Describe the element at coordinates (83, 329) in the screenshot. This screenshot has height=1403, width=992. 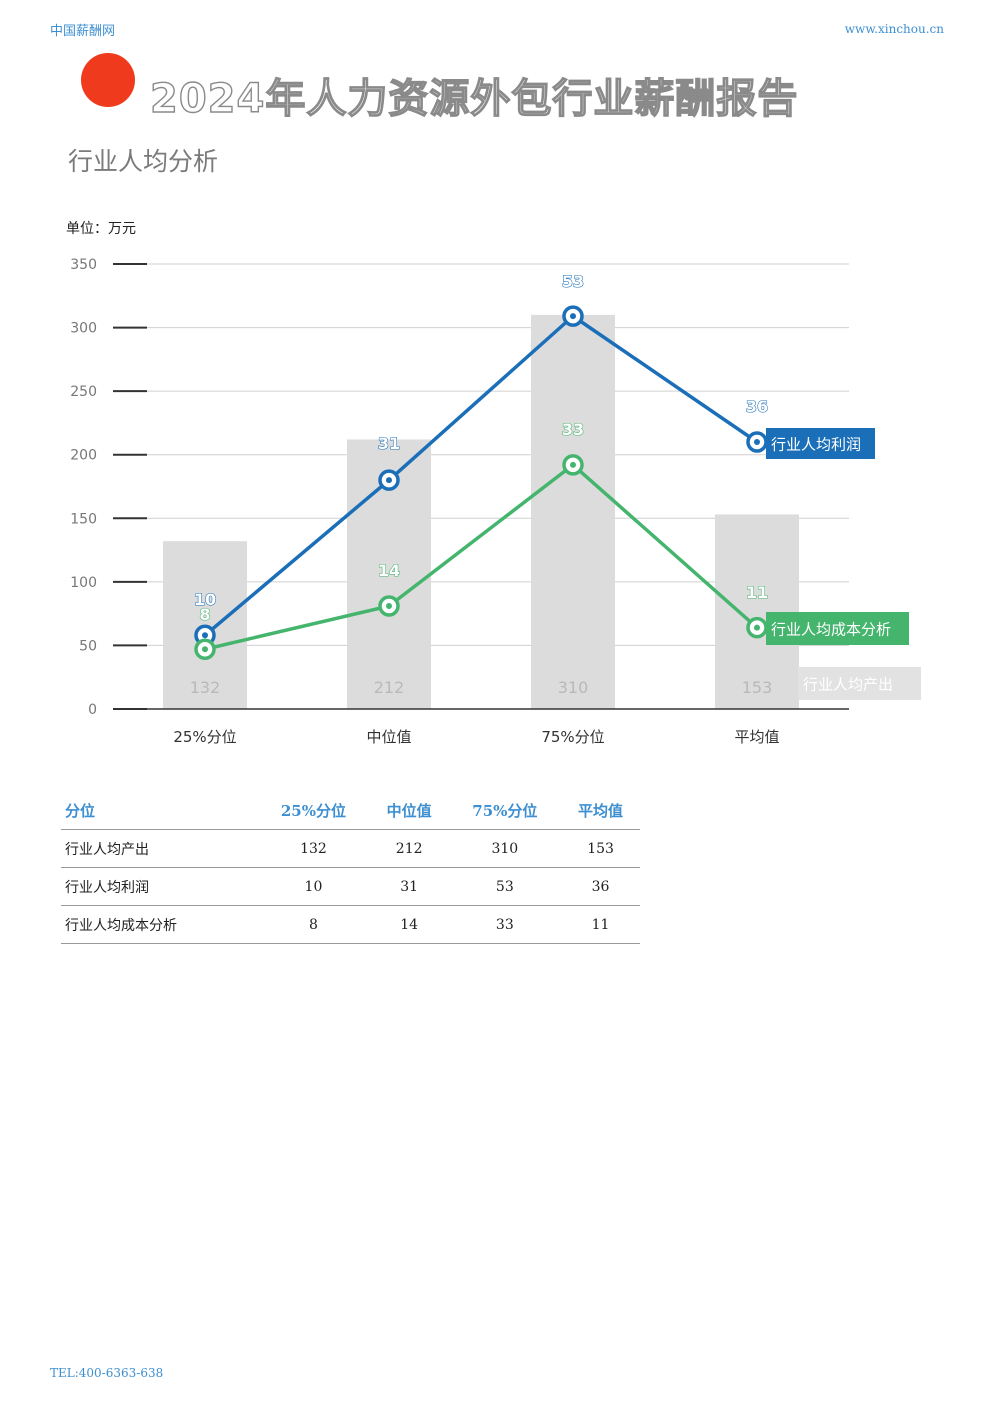
I see `y-tick-label: 300` at that location.